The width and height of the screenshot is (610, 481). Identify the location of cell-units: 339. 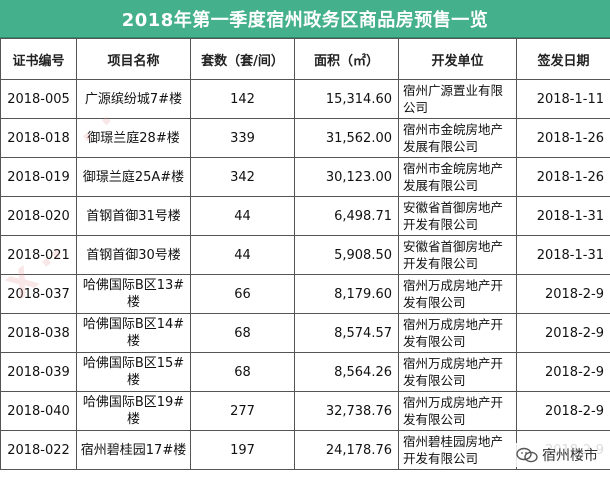
(242, 138).